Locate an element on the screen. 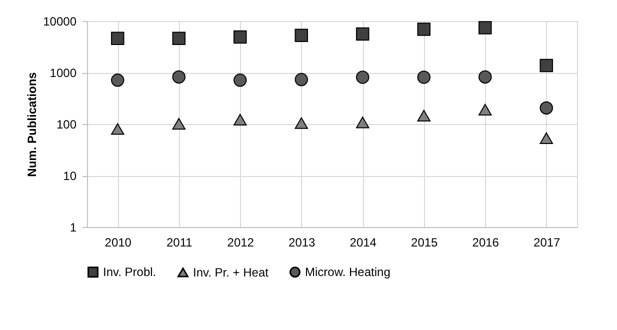  legend-label: Microw. Heating is located at coordinates (347, 272).